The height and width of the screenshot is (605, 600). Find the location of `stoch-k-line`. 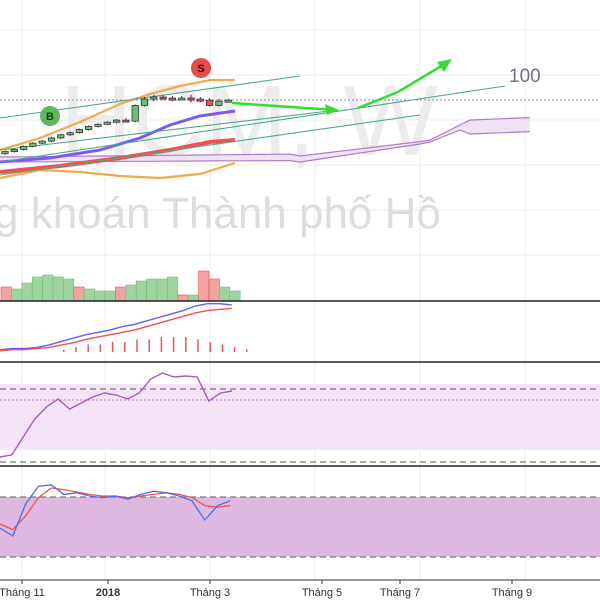

stoch-k-line is located at coordinates (115, 510).